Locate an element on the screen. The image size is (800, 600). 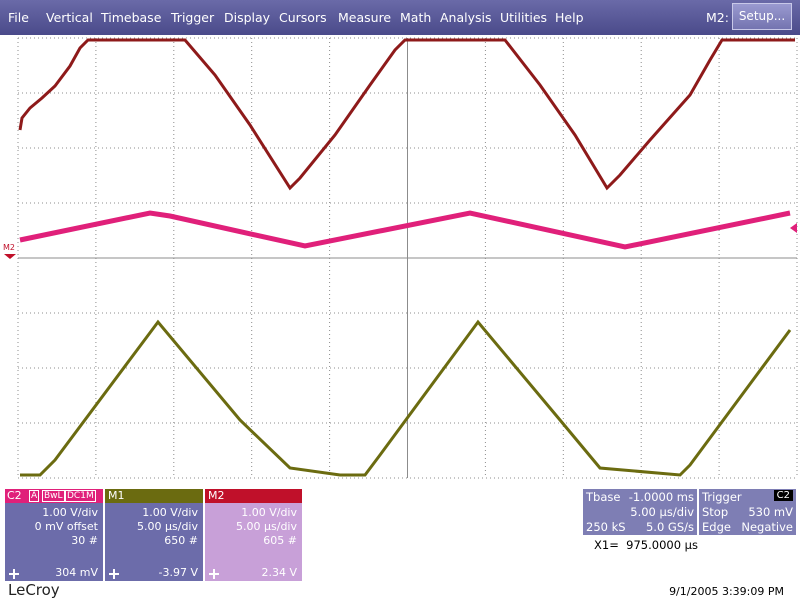
channel-box-m1: M1 1.00 V/div 5.00 µs/div 650 # -3.97 V is located at coordinates (154, 535).